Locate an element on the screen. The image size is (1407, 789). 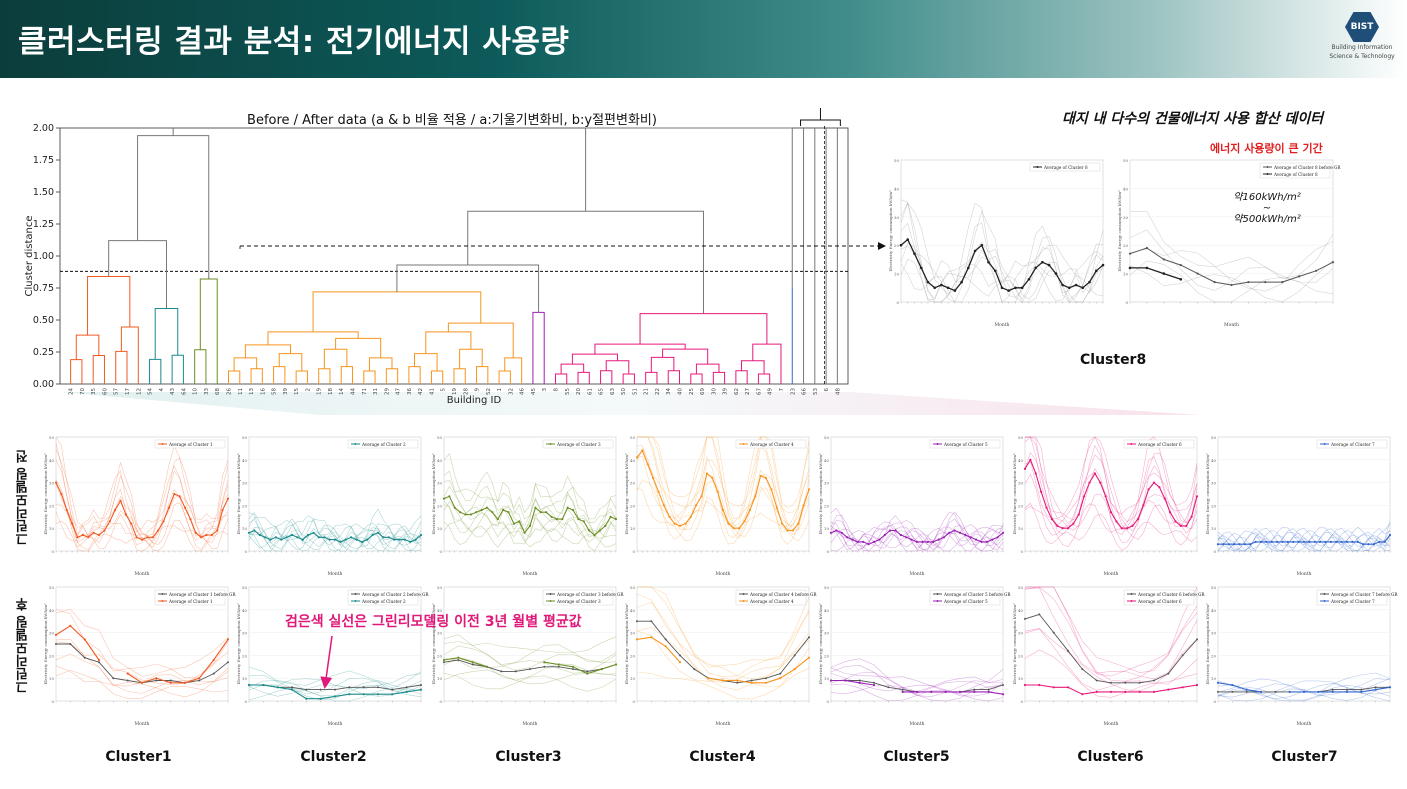
leaf-label: 63 is located at coordinates (613, 391).